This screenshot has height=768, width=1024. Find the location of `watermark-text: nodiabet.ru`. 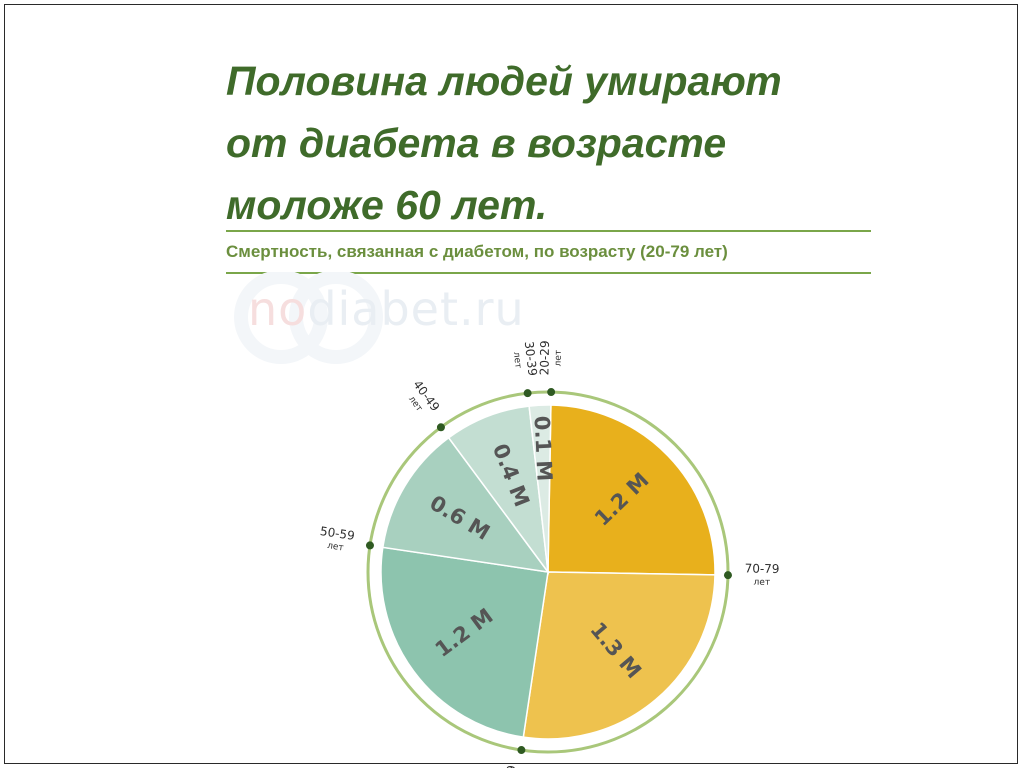

watermark-text: nodiabet.ru is located at coordinates (386, 309).